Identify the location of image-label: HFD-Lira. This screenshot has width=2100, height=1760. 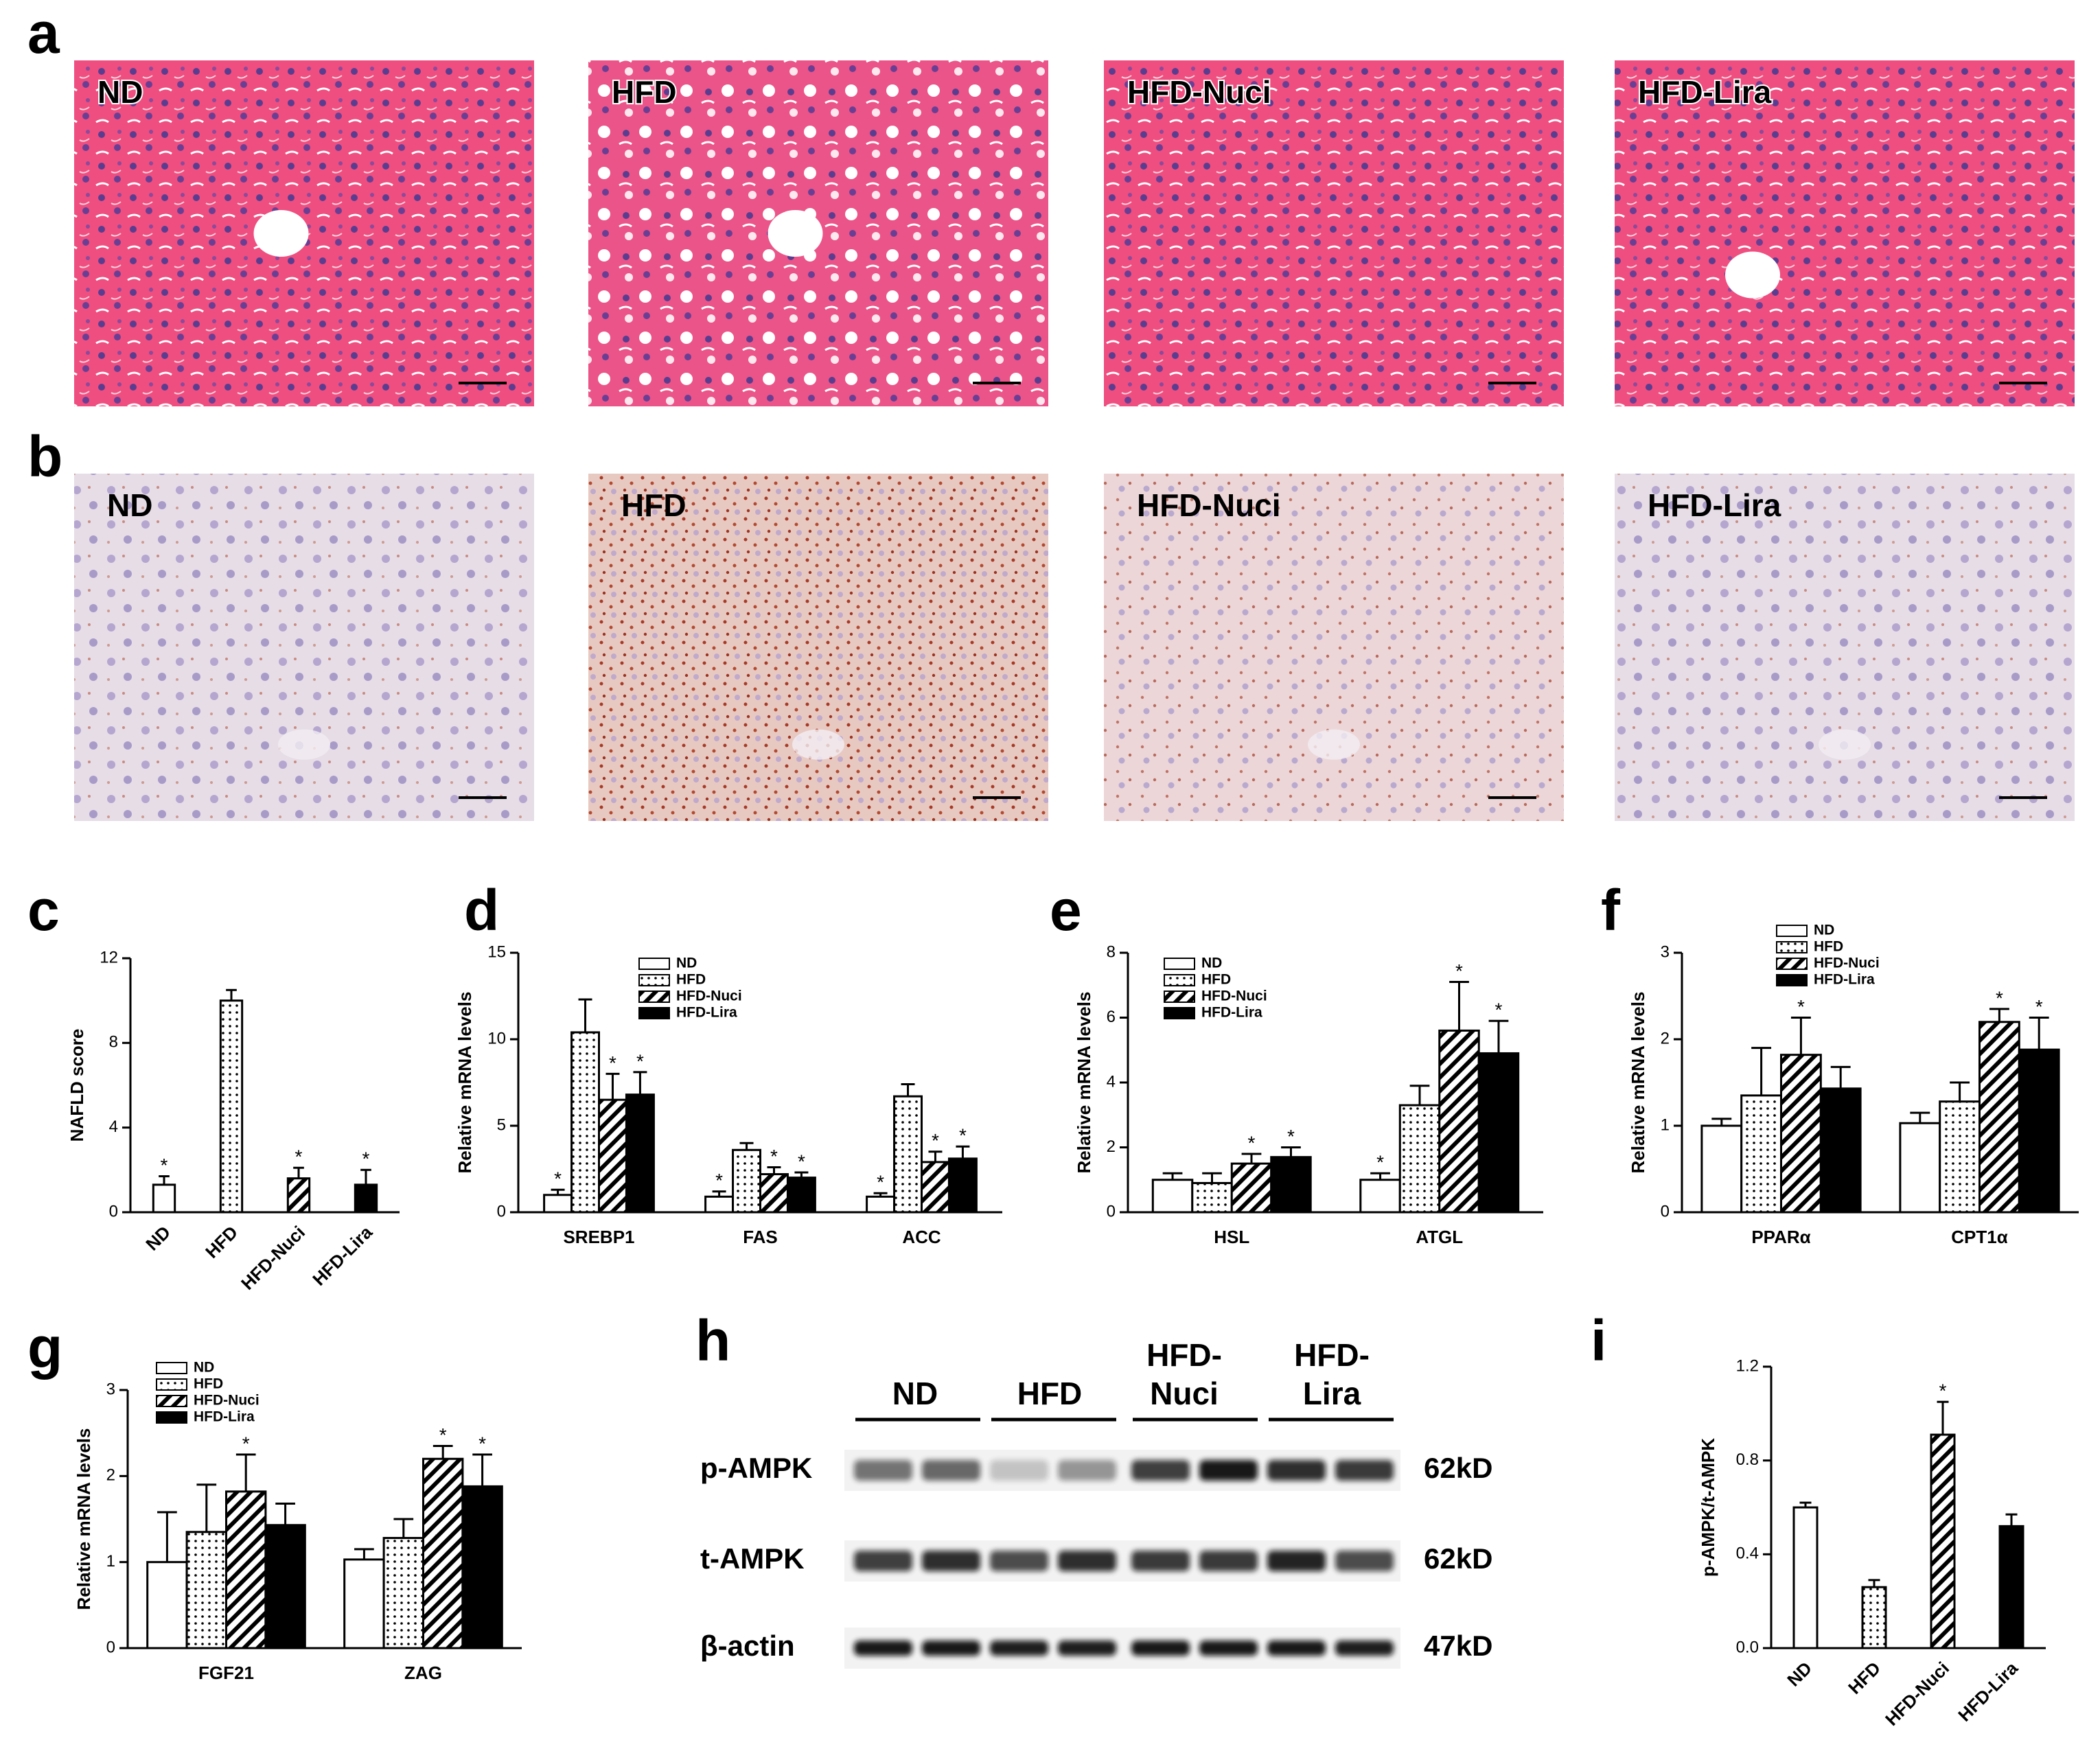
(1715, 505).